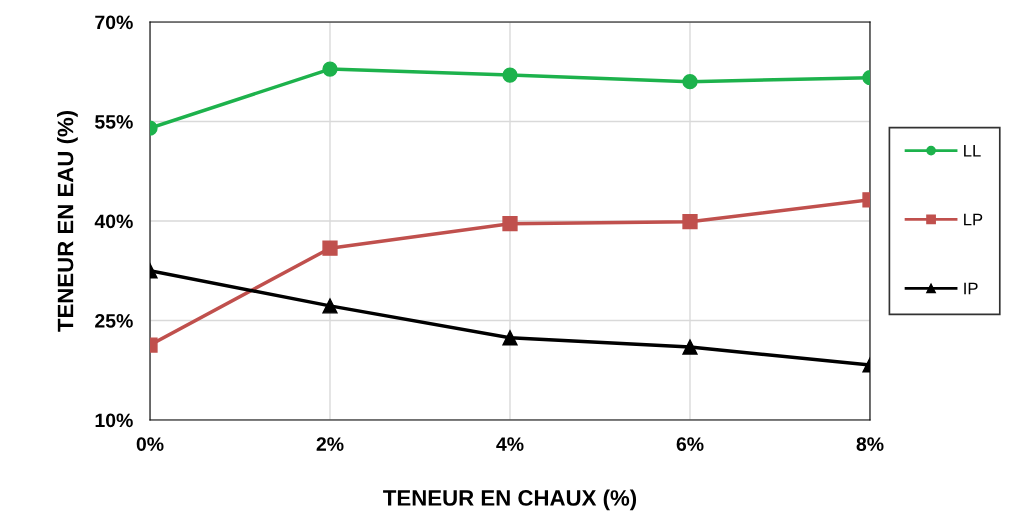  I want to click on x-tick-label: 0%, so click(150, 444).